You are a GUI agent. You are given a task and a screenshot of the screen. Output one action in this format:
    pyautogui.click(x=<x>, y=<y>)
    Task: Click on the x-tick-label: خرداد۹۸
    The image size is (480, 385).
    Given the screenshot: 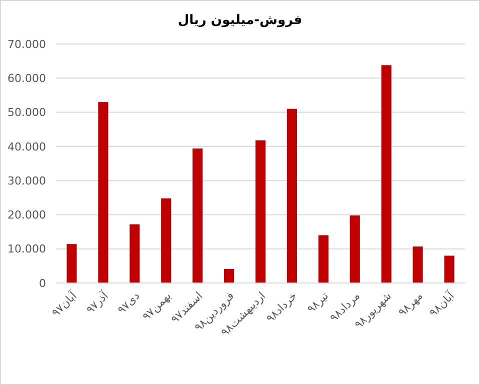 What is the action you would take?
    pyautogui.click(x=282, y=307)
    